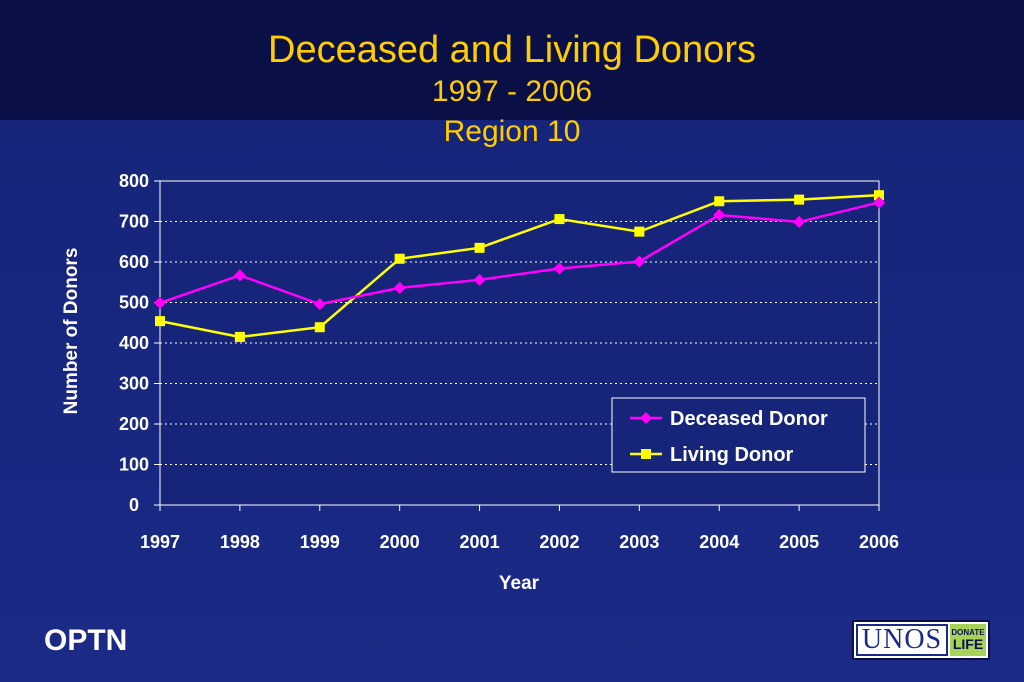 Image resolution: width=1024 pixels, height=682 pixels. Describe the element at coordinates (71, 331) in the screenshot. I see `y-axis-title: Number of Donors` at that location.